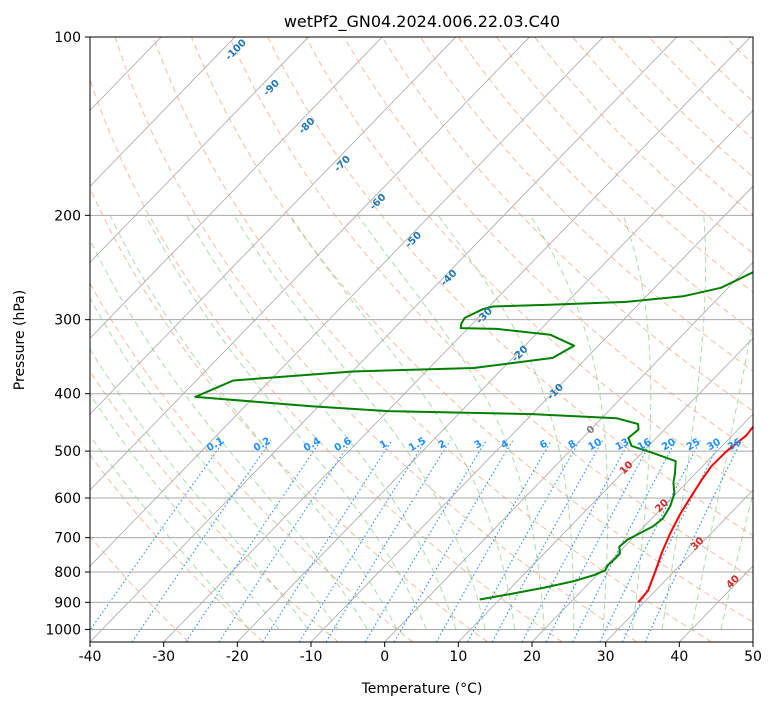 This screenshot has height=712, width=775. Describe the element at coordinates (67, 603) in the screenshot. I see `y-tick-label: 900` at that location.